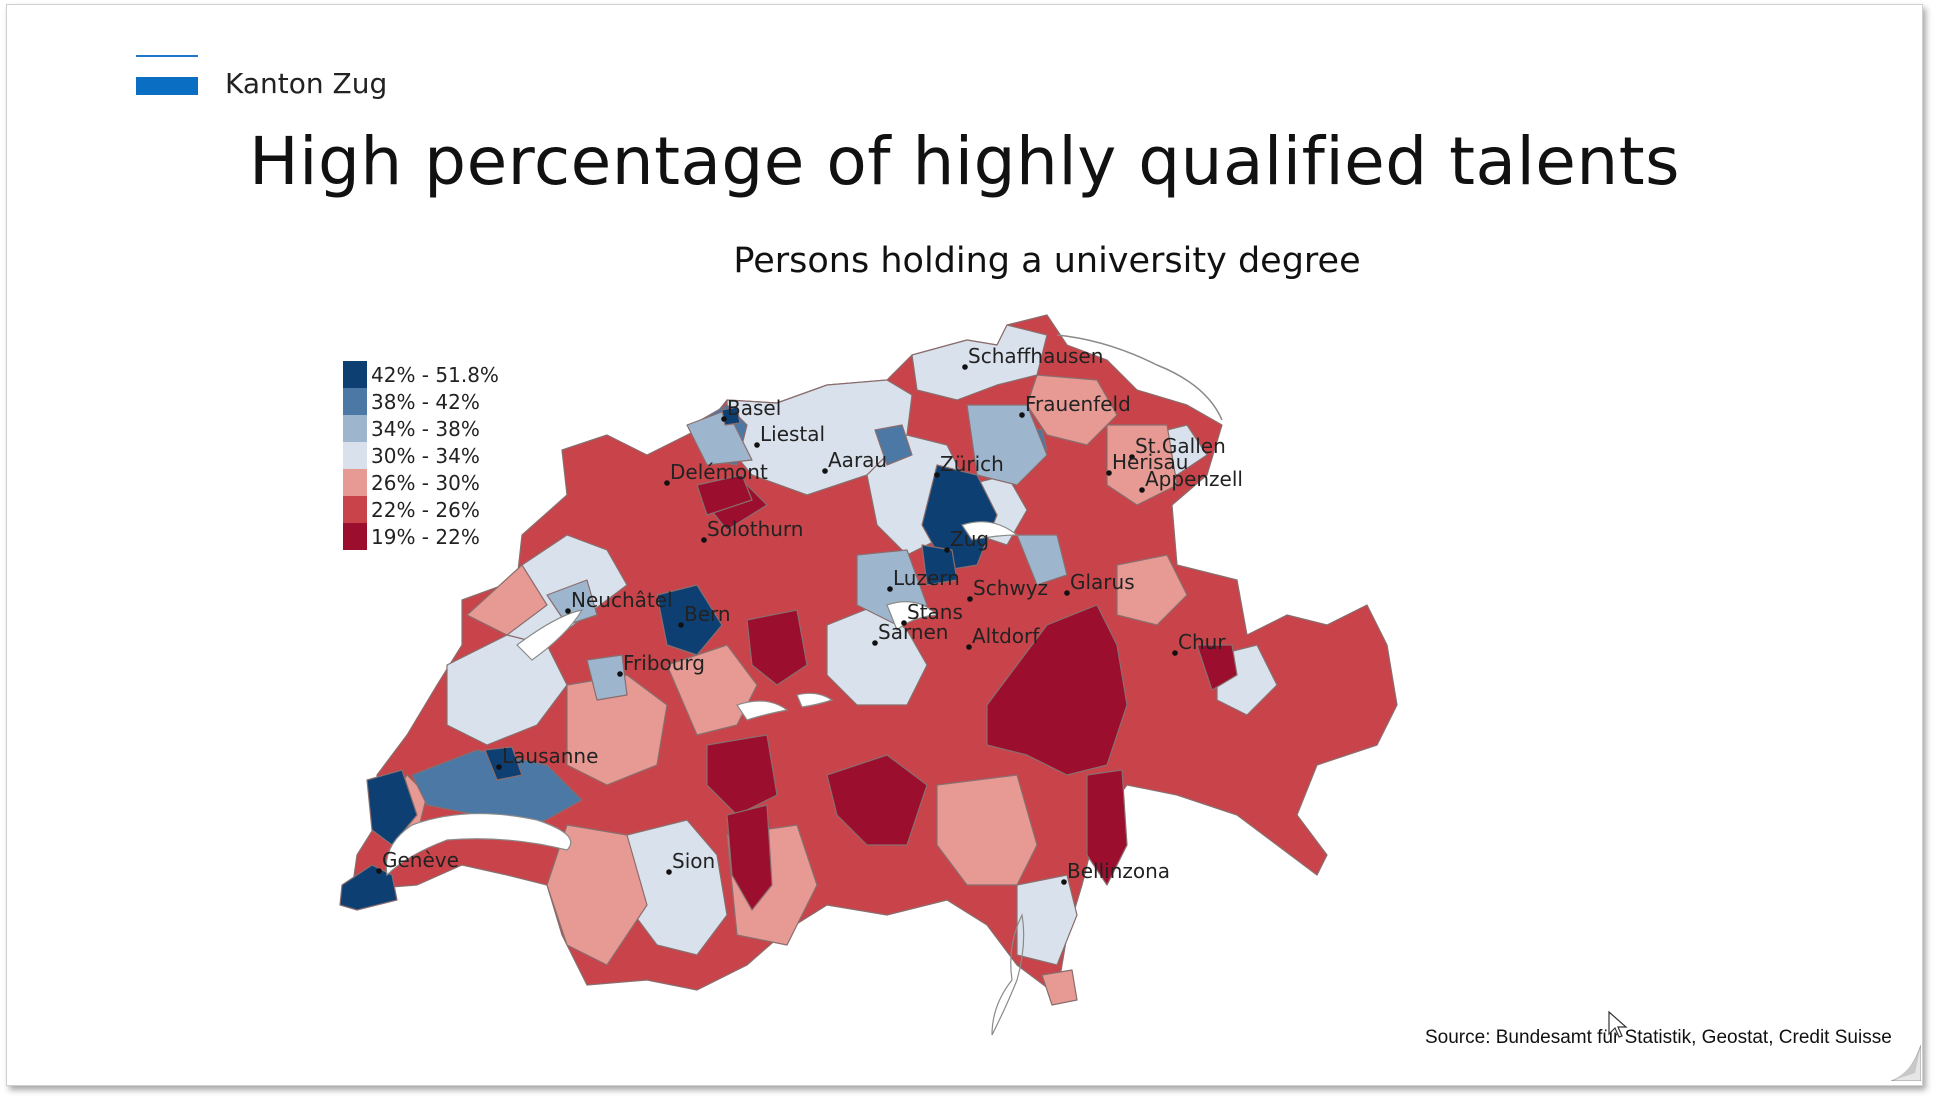  Describe the element at coordinates (622, 600) in the screenshot. I see `city-label: Neuchâtel` at that location.